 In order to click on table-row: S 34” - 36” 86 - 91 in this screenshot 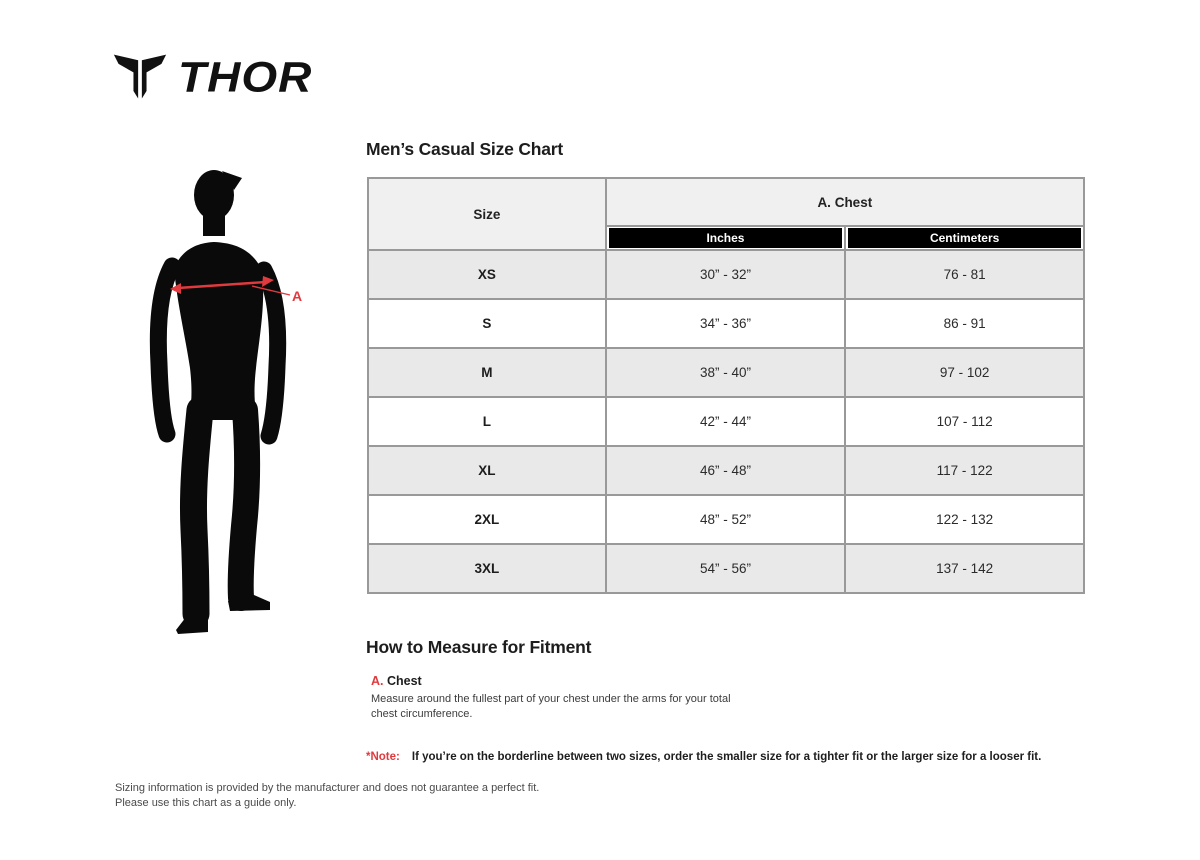, I will do `click(726, 323)`.